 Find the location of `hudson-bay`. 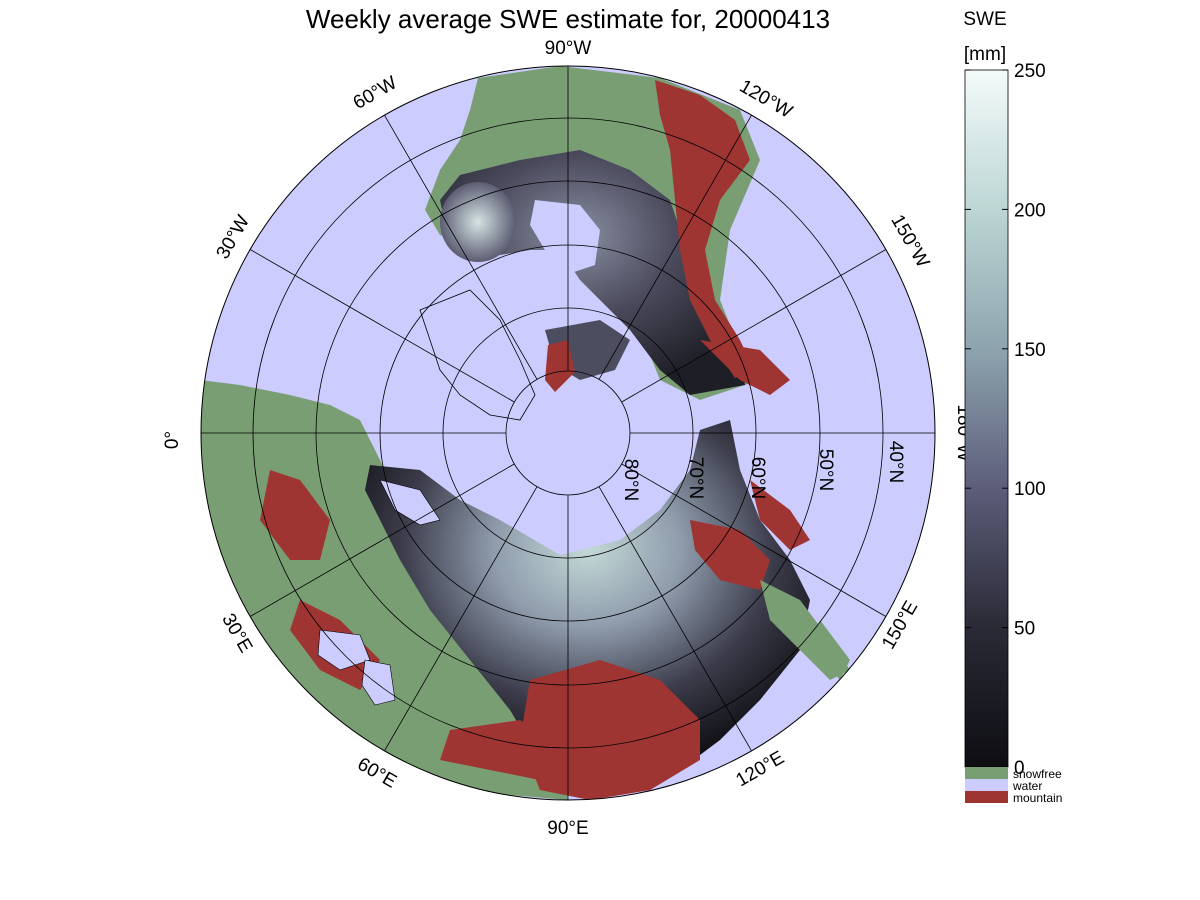

hudson-bay is located at coordinates (565, 237).